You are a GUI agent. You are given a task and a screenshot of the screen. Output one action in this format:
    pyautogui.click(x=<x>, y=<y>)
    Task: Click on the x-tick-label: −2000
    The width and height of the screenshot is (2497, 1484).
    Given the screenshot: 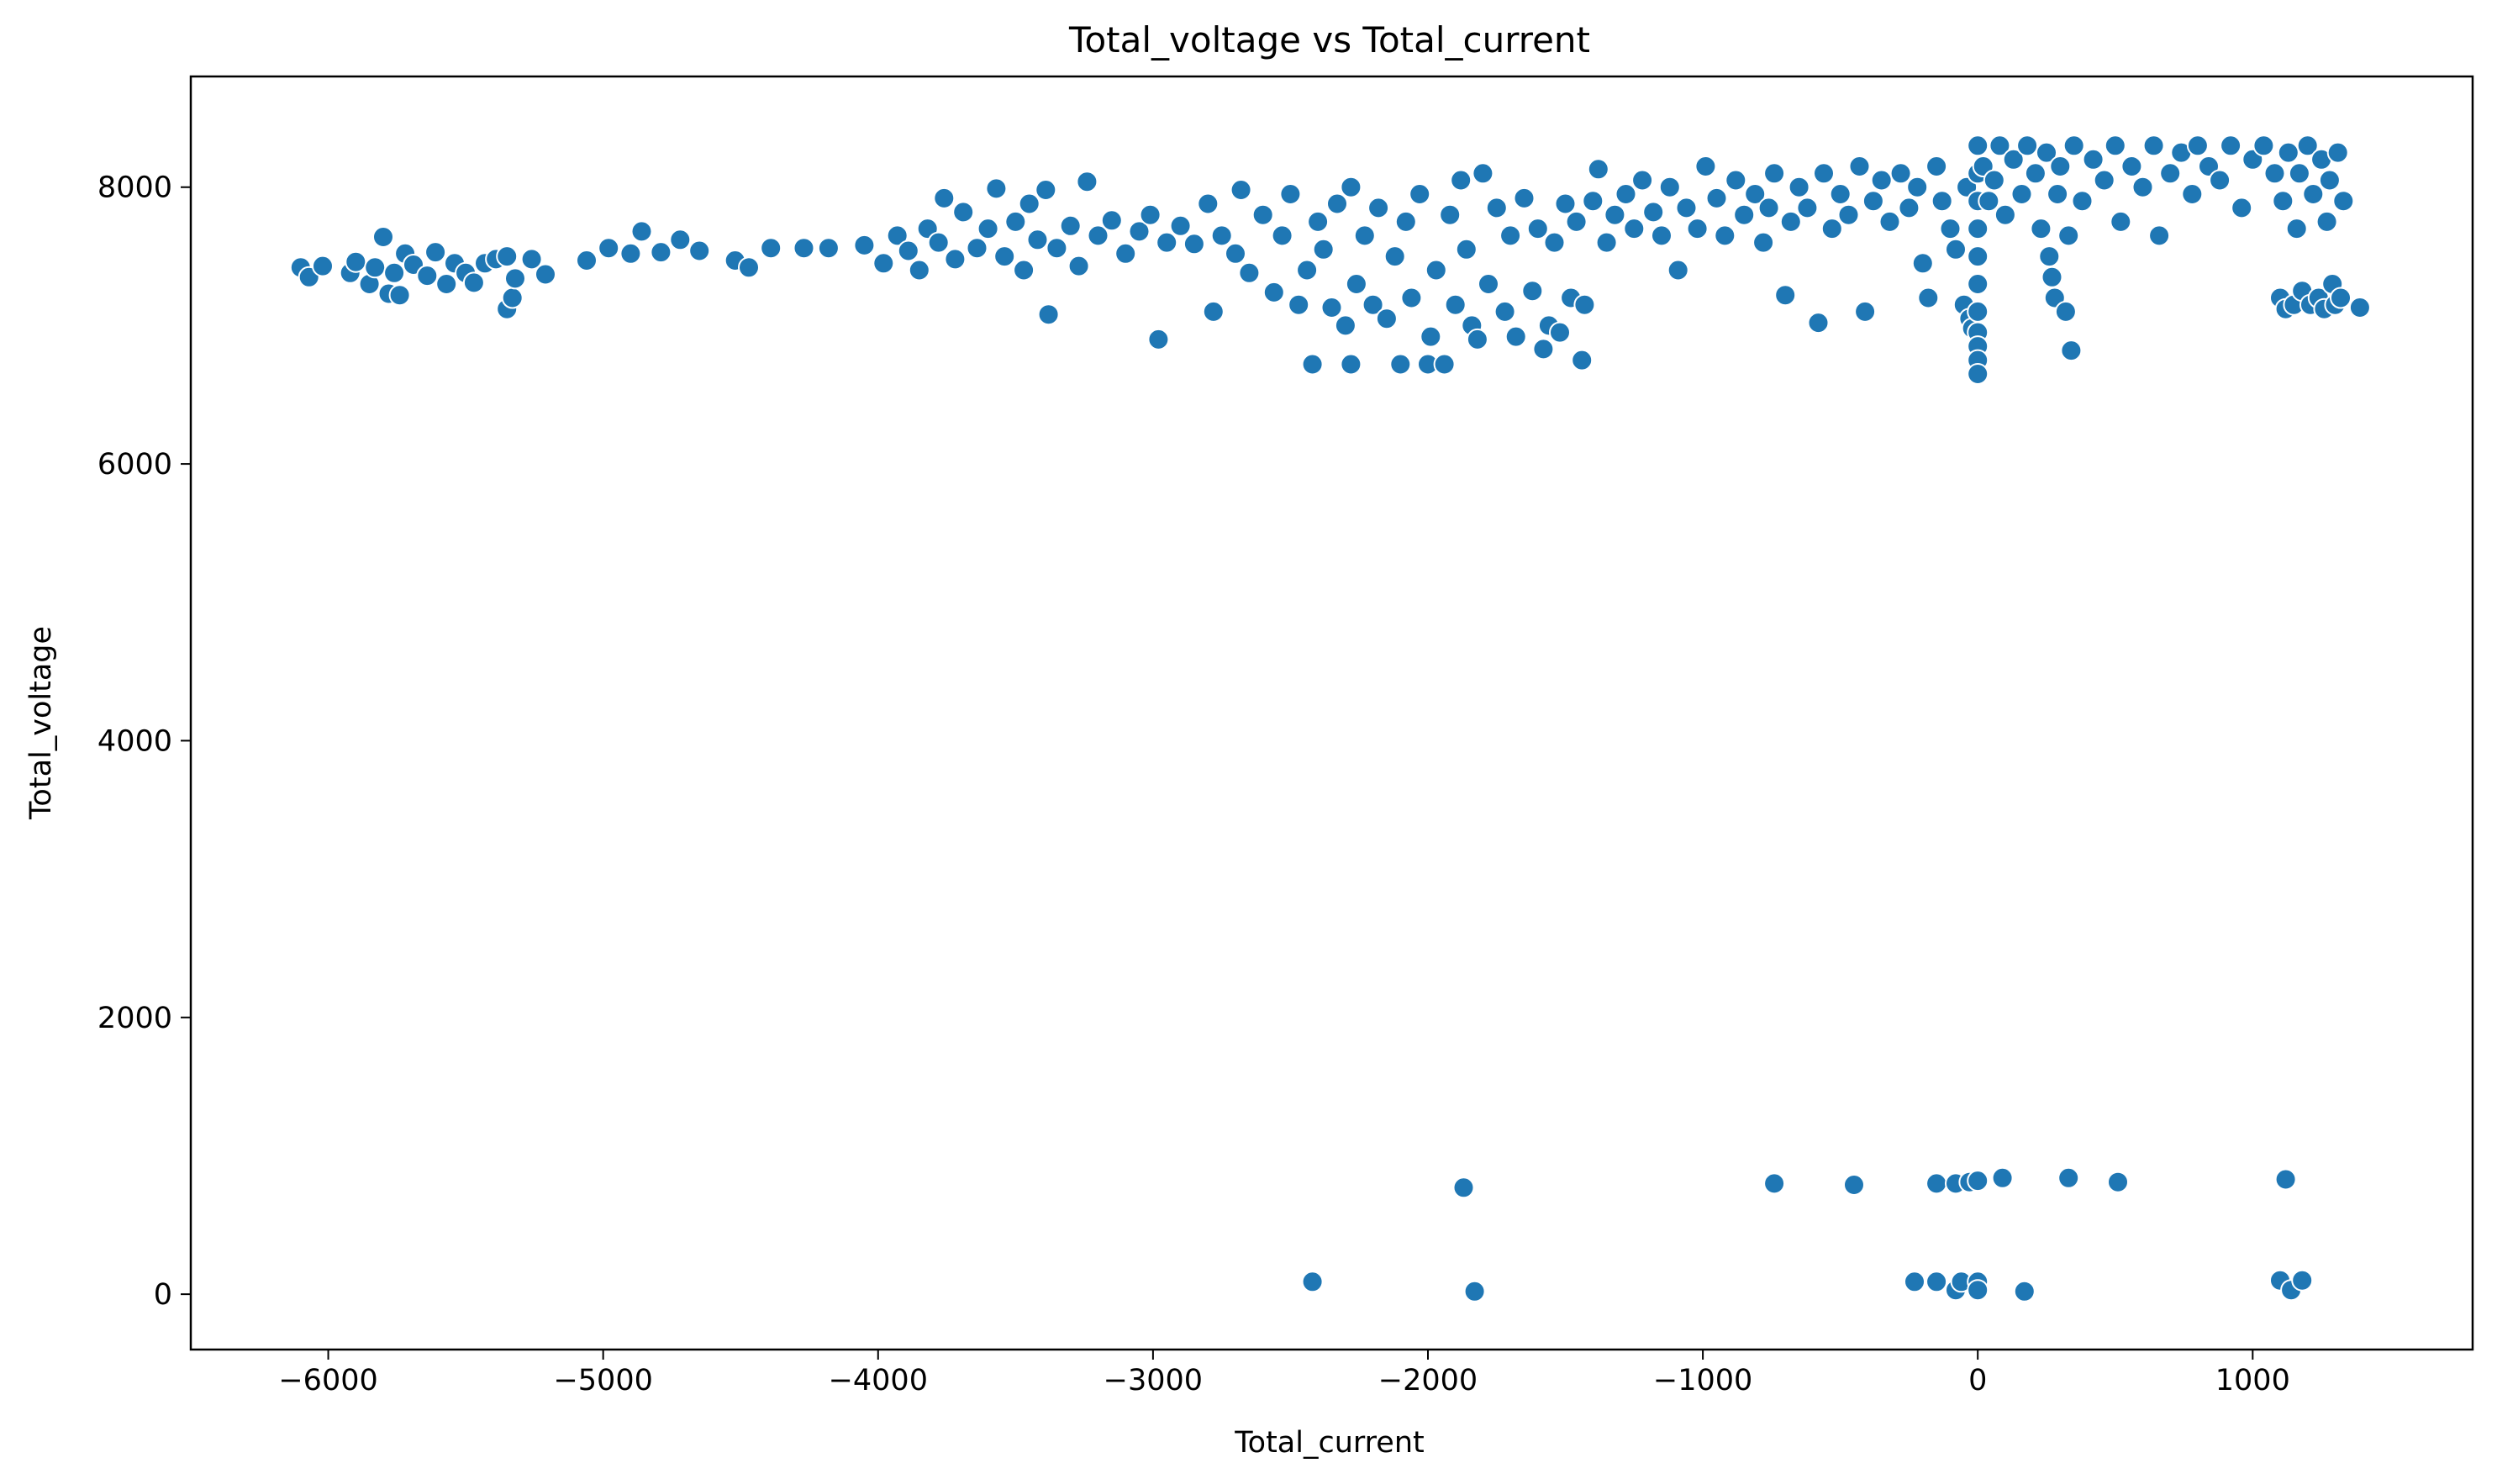 What is the action you would take?
    pyautogui.click(x=1428, y=1381)
    